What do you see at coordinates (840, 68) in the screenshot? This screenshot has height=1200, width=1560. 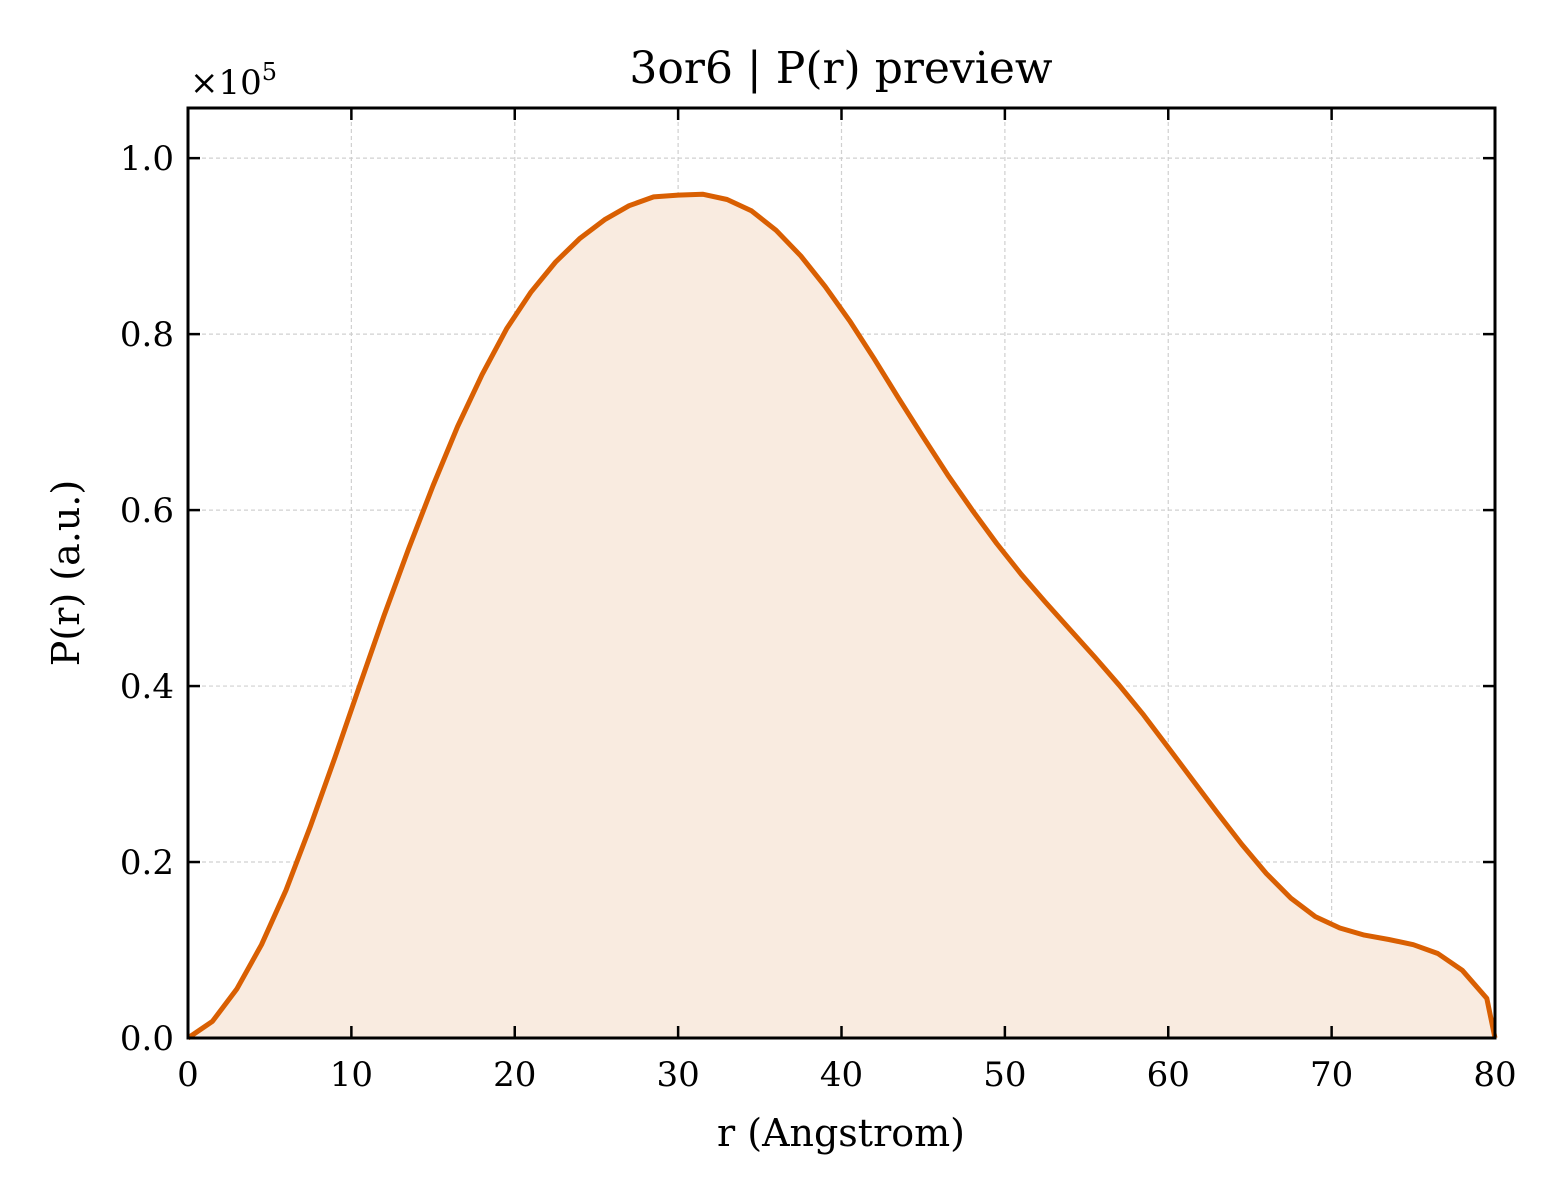 I see `chart-title: 3or6 | P(r) preview` at bounding box center [840, 68].